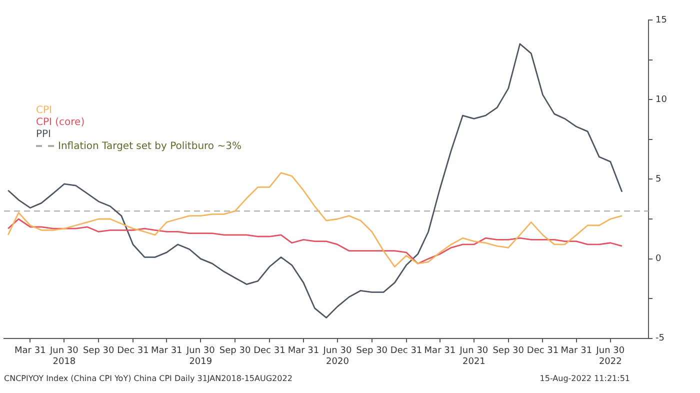  I want to click on x-tick-label: Jun 30 2020, so click(337, 356).